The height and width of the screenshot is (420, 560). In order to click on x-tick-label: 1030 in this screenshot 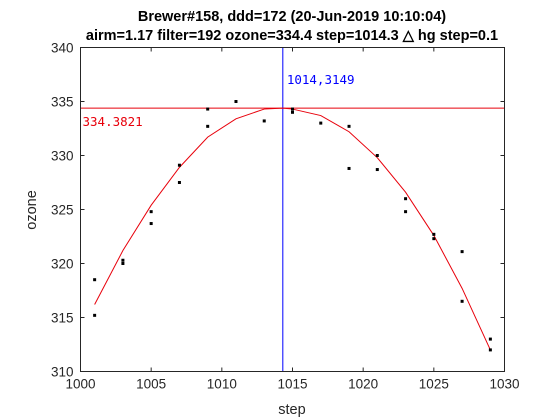, I will do `click(504, 384)`.